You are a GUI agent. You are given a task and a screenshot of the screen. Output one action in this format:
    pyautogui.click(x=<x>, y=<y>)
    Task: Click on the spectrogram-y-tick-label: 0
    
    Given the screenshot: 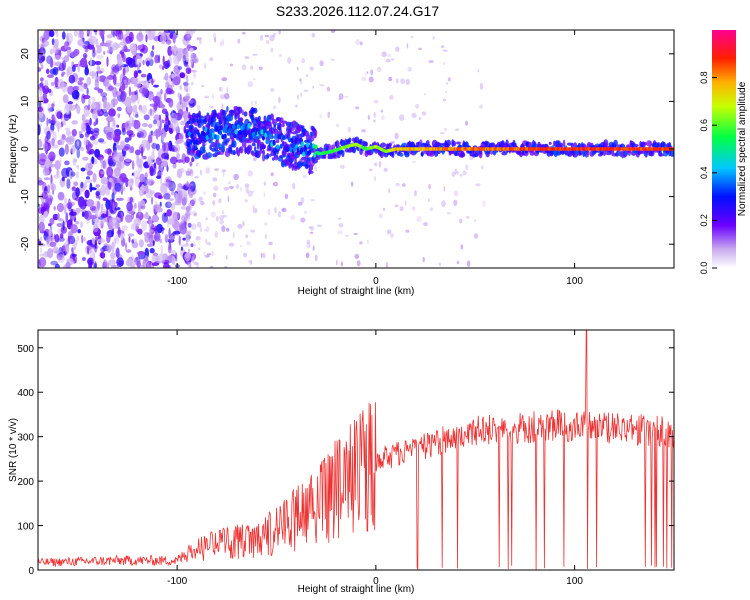 What is the action you would take?
    pyautogui.click(x=25, y=149)
    